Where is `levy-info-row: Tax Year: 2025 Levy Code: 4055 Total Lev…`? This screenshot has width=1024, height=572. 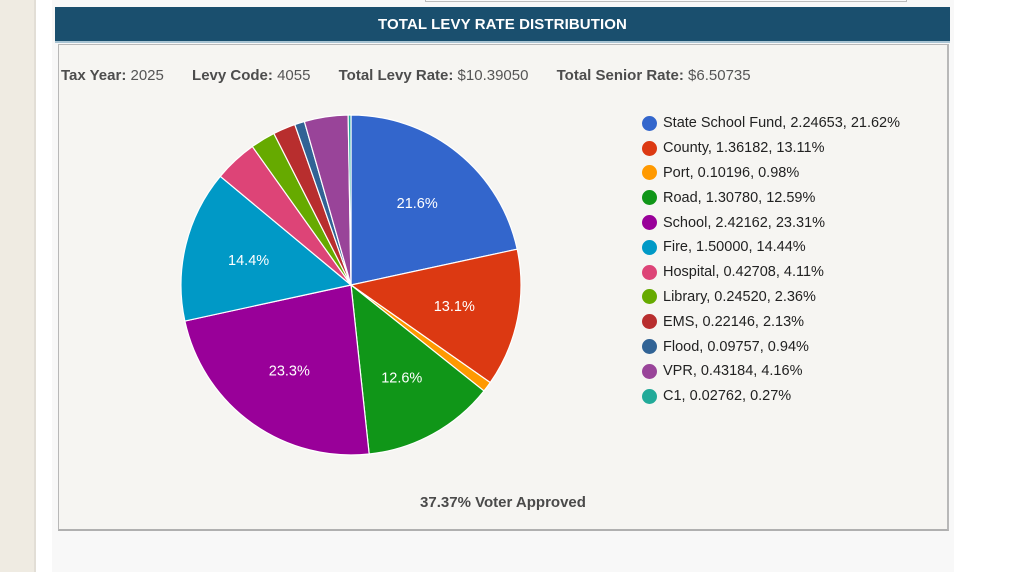 levy-info-row: Tax Year: 2025 Levy Code: 4055 Total Lev… is located at coordinates (418, 75).